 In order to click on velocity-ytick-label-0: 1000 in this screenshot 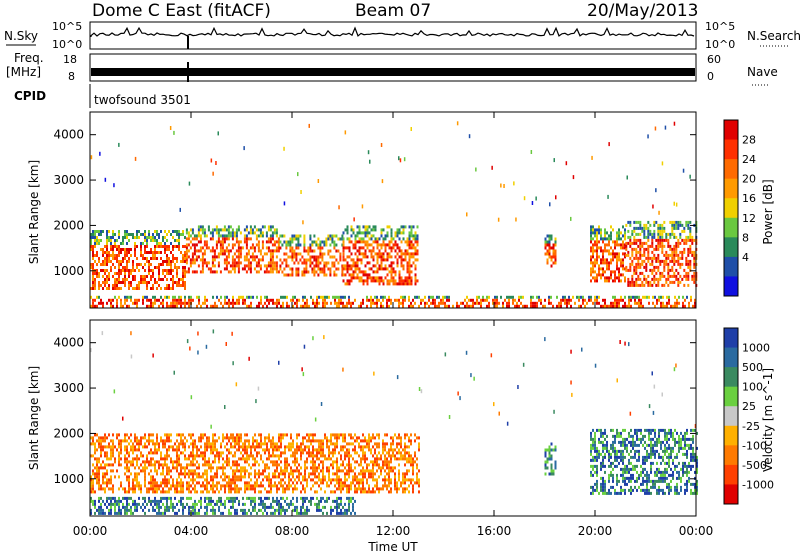, I will do `click(68, 479)`.